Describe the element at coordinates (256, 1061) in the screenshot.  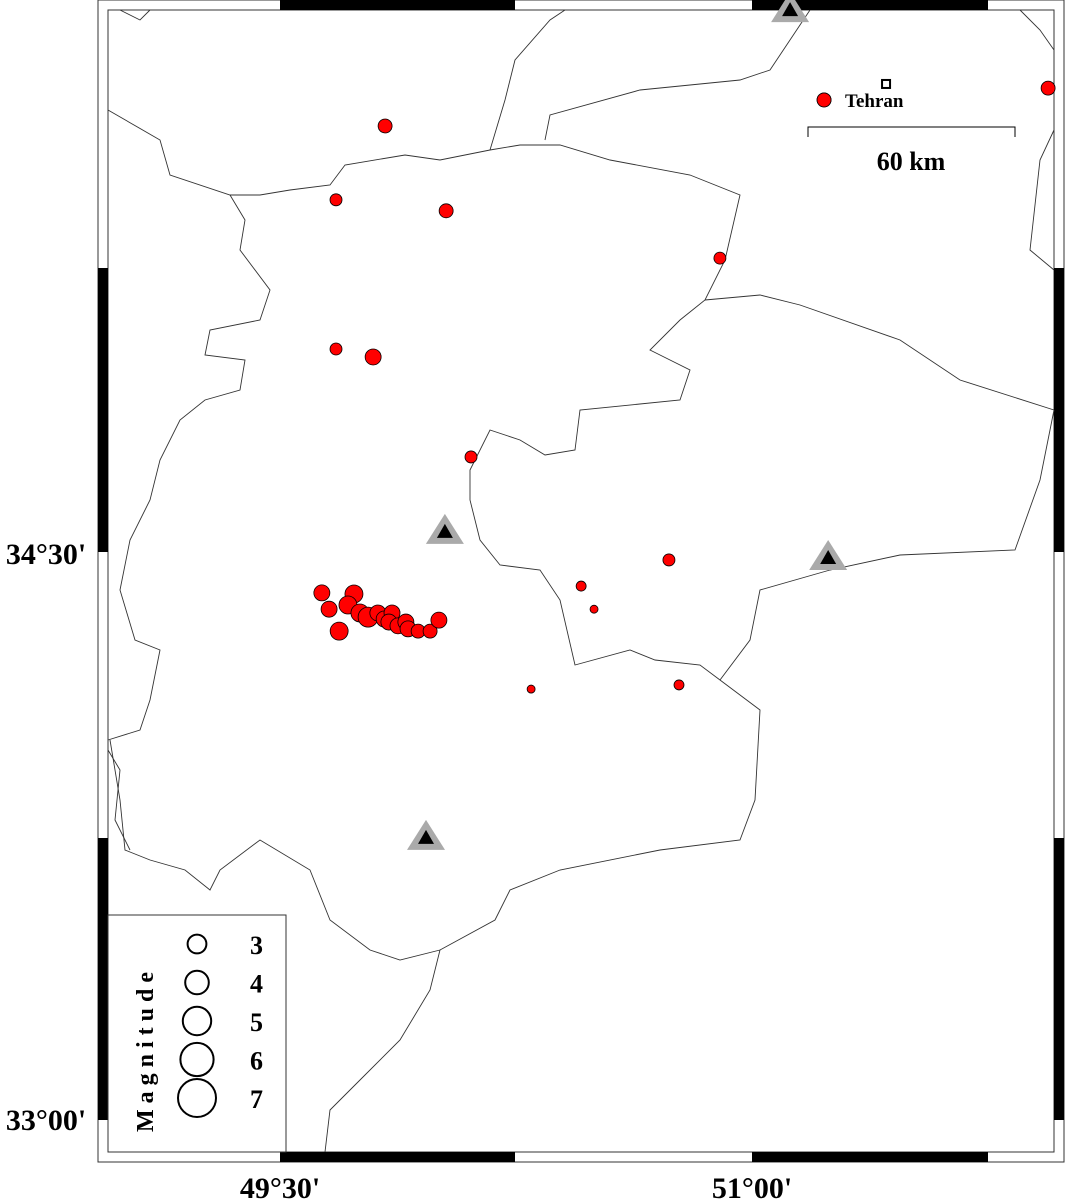
I see `legend-label: 6` at that location.